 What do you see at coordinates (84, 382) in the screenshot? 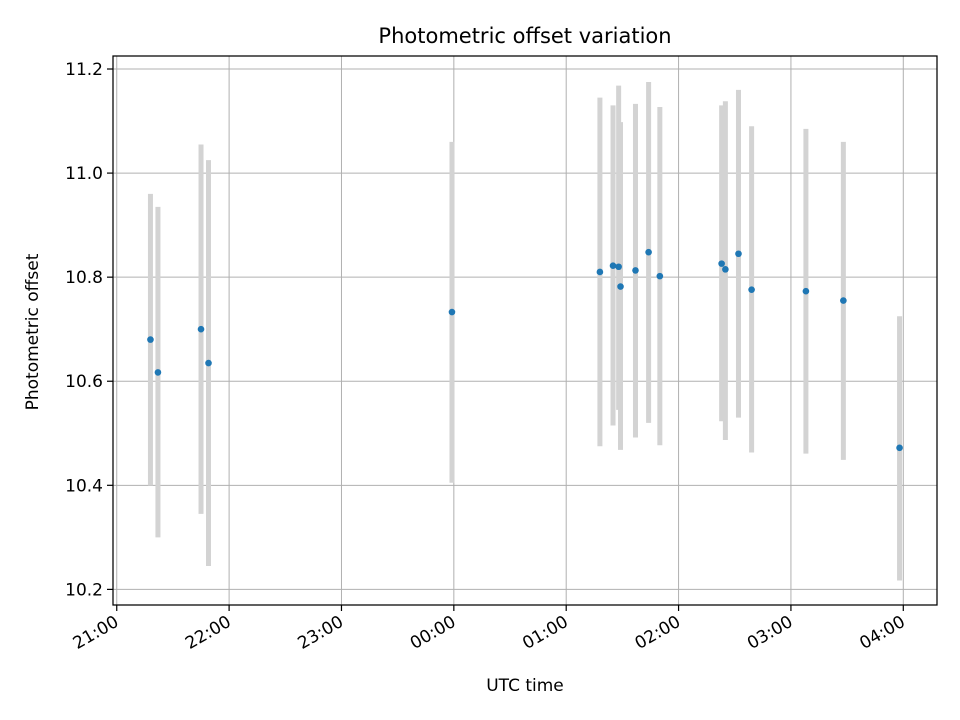
I see `y-tick-label: 10.6` at bounding box center [84, 382].